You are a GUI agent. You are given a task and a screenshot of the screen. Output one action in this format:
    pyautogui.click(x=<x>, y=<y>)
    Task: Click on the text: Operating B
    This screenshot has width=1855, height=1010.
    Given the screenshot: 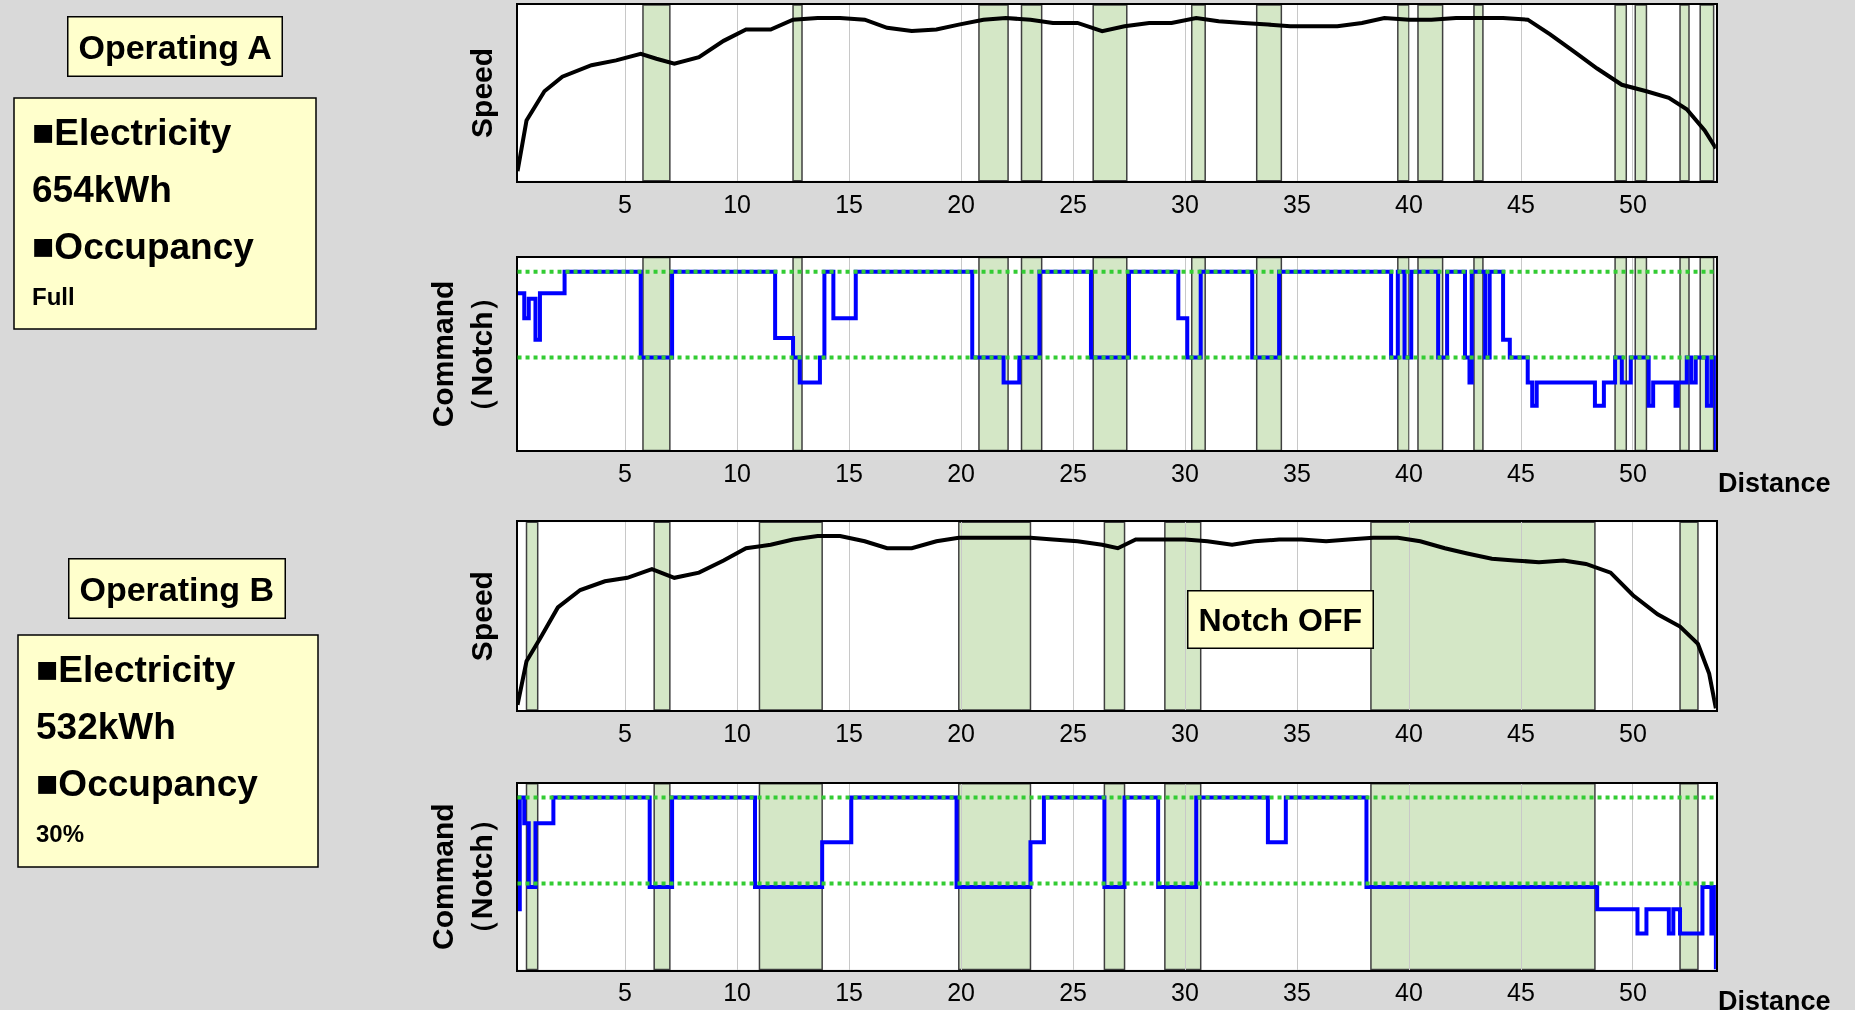 What is the action you would take?
    pyautogui.click(x=177, y=588)
    